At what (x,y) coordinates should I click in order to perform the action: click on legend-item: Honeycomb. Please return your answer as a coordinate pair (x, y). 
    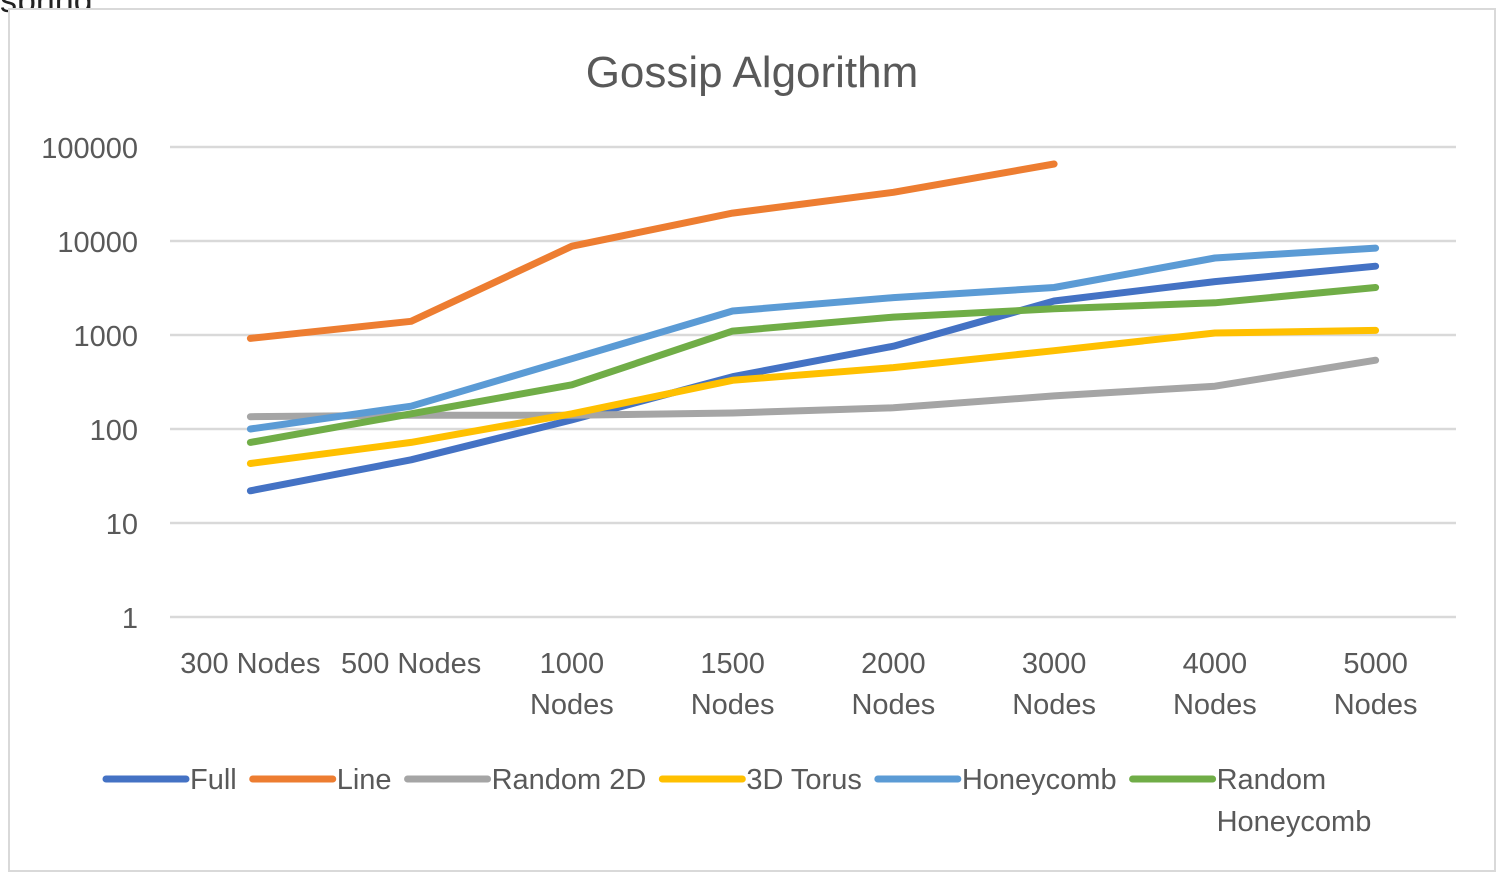
    Looking at the image, I should click on (995, 780).